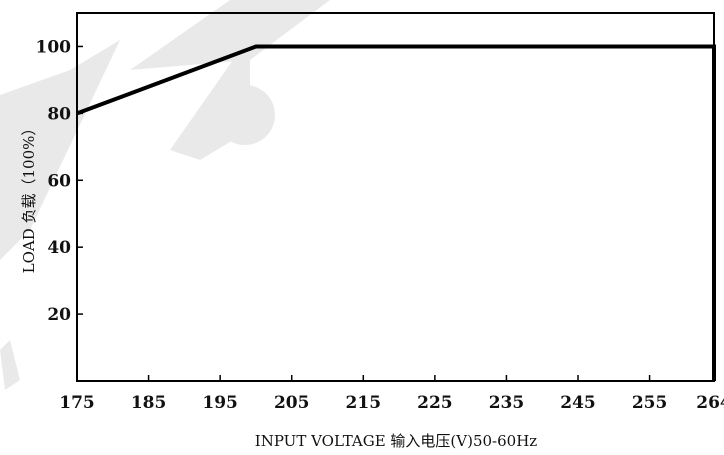 This screenshot has height=455, width=724. I want to click on x-tick-label: 235, so click(507, 403).